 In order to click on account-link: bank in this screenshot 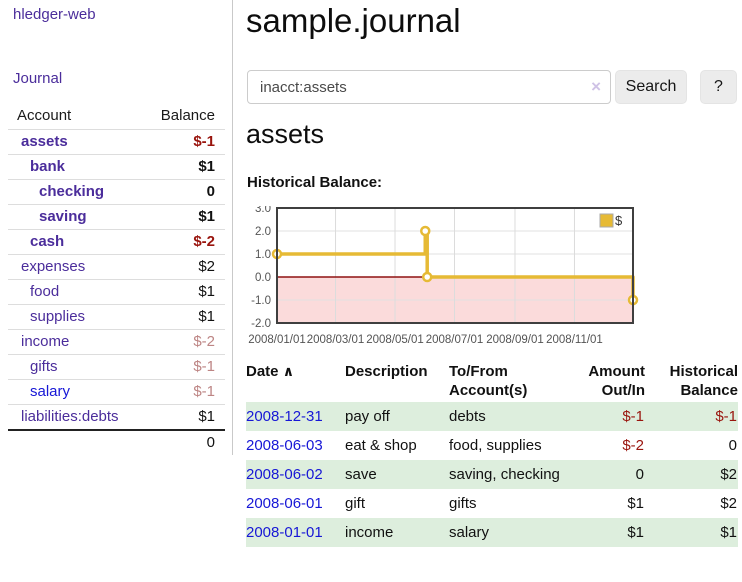, I will do `click(48, 166)`.